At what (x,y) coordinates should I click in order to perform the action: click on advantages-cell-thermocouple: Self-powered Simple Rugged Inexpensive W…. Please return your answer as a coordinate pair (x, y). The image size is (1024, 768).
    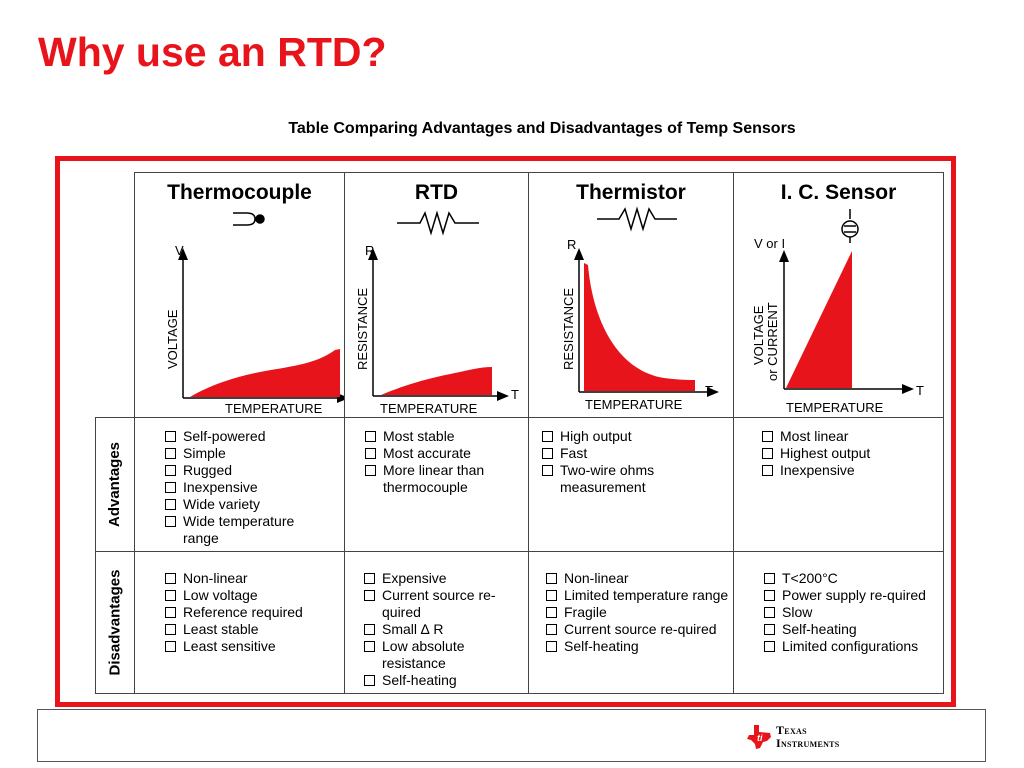
    Looking at the image, I should click on (239, 484).